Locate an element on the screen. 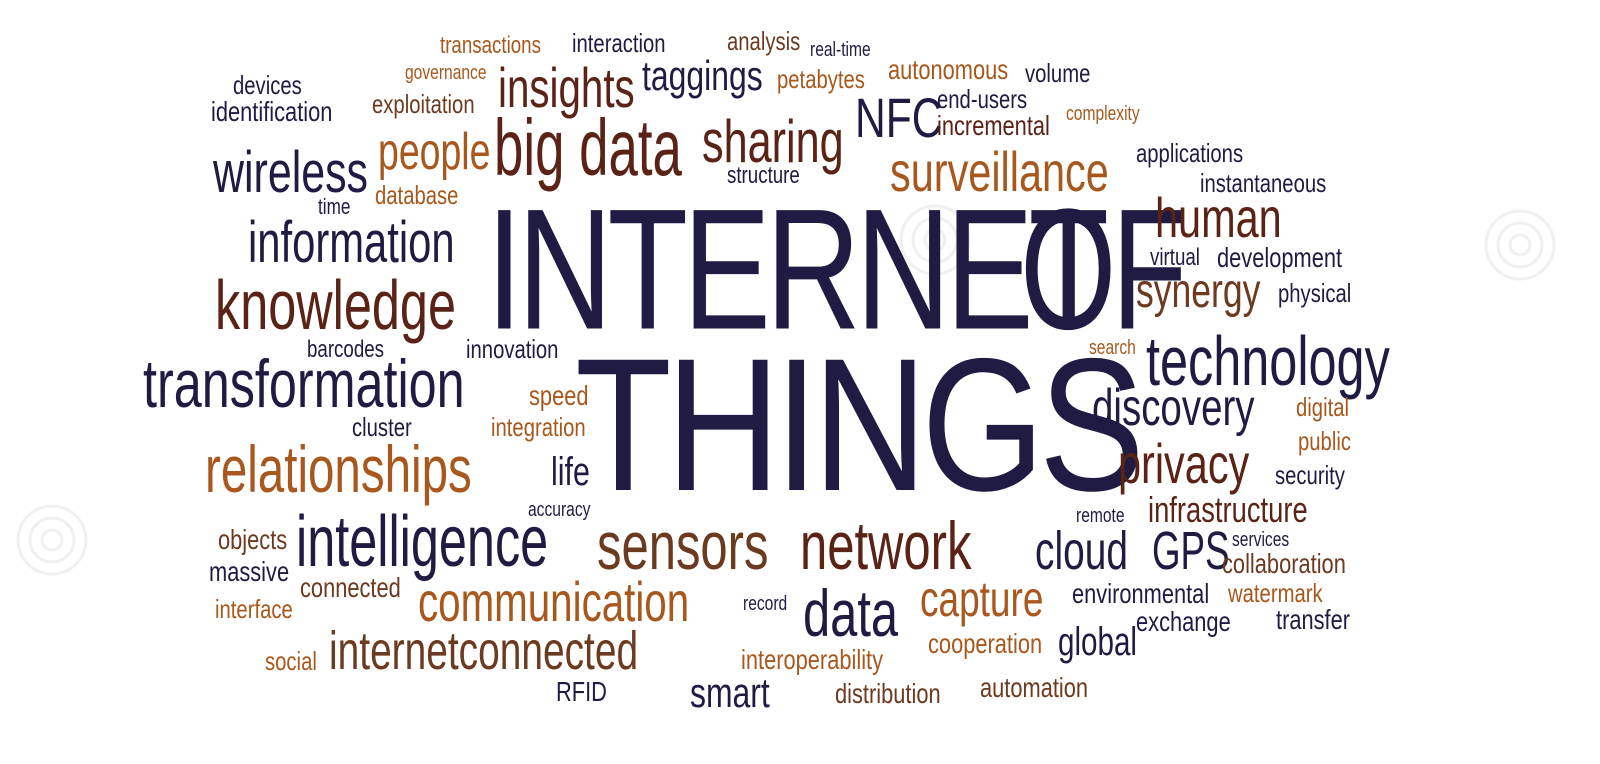  word-discovery: discovery is located at coordinates (1173, 408).